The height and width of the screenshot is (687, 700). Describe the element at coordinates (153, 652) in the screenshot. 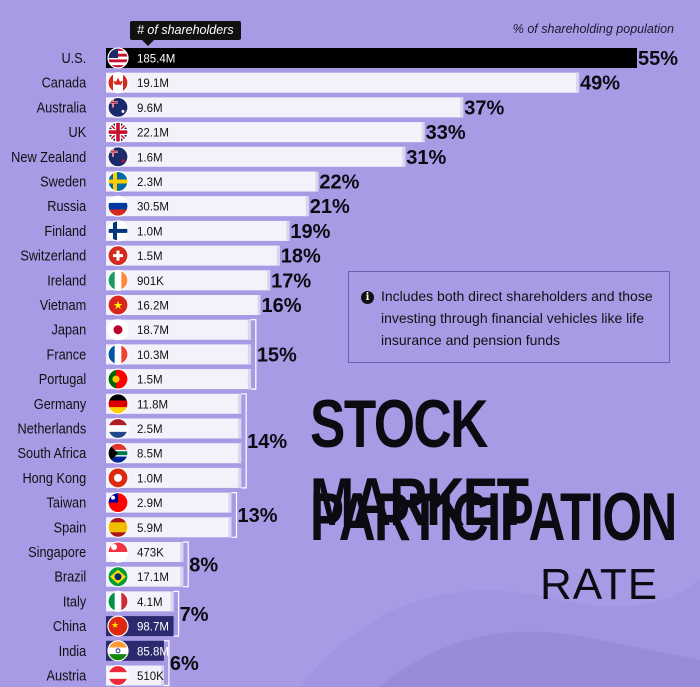

I see `shareholders-label: 85.8M` at that location.